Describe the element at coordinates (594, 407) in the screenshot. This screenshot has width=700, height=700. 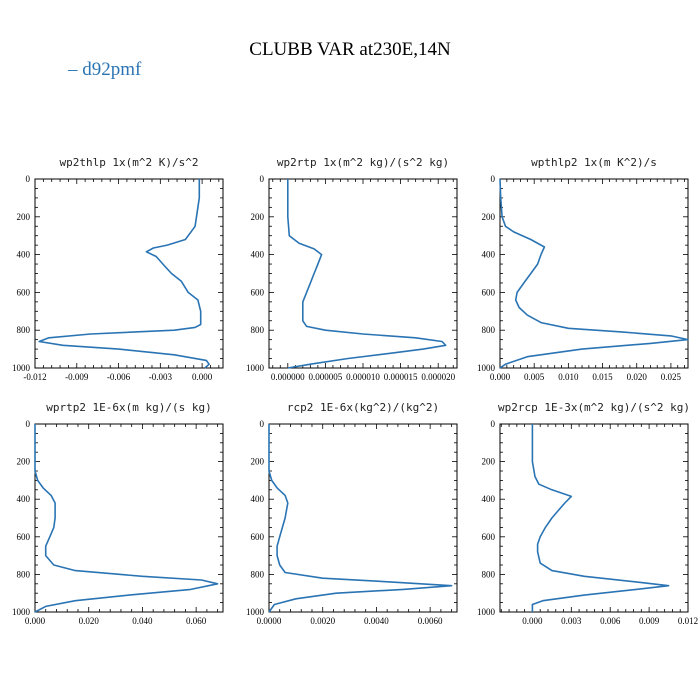
I see `panel-title: wp2rcp 1E-3x(m^2 kg)/(s^2 kg)` at that location.